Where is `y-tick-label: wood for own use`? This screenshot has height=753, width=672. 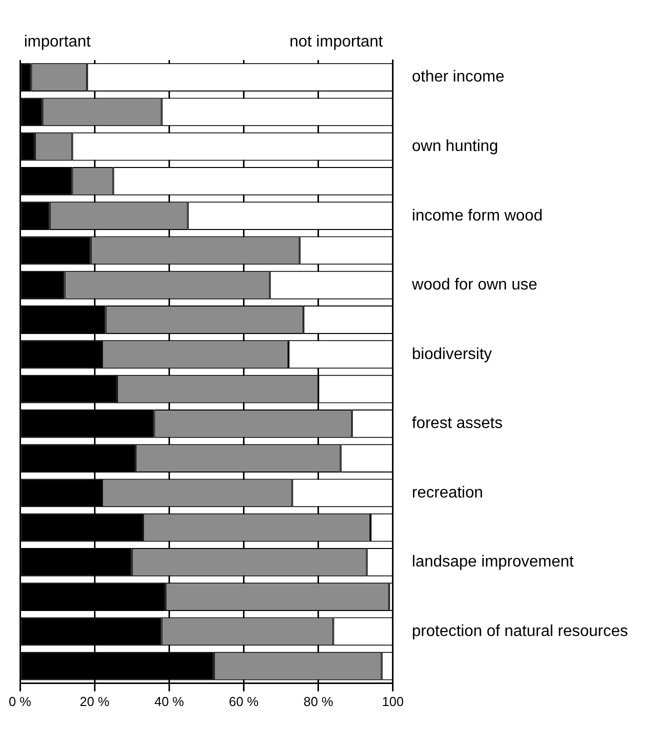 y-tick-label: wood for own use is located at coordinates (474, 285).